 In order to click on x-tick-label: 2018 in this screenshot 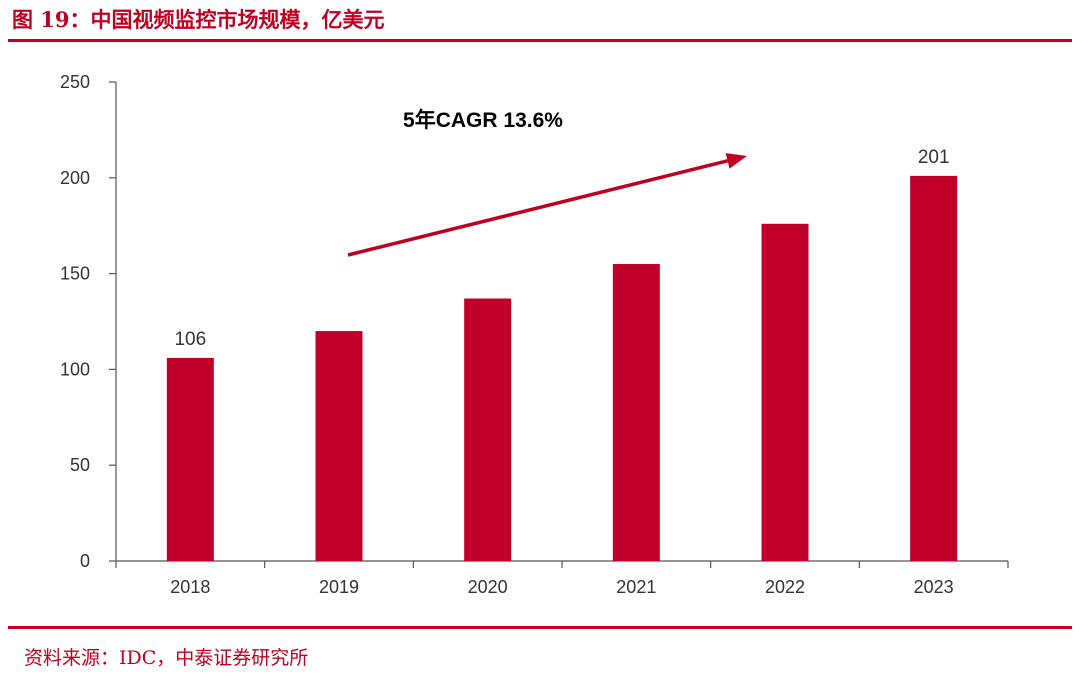, I will do `click(190, 587)`.